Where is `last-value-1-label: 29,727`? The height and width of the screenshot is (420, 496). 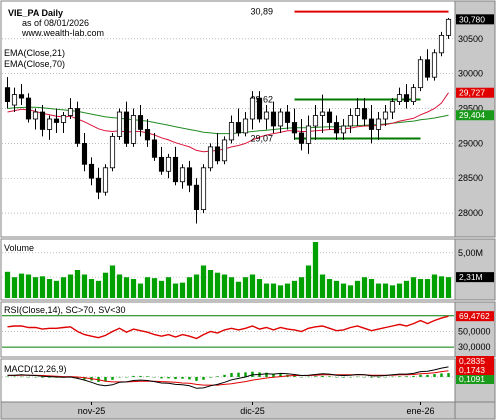
last-value-1-label: 29,727 is located at coordinates (472, 93).